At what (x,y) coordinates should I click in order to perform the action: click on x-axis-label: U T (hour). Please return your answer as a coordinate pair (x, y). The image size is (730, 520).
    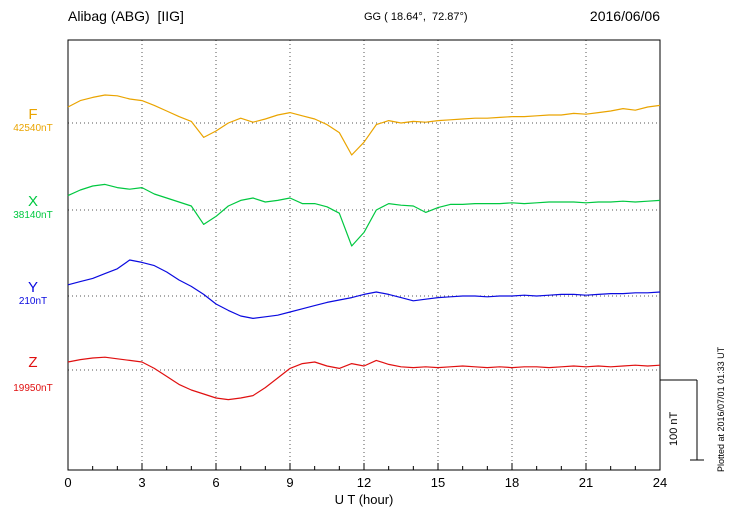
    Looking at the image, I should click on (364, 499).